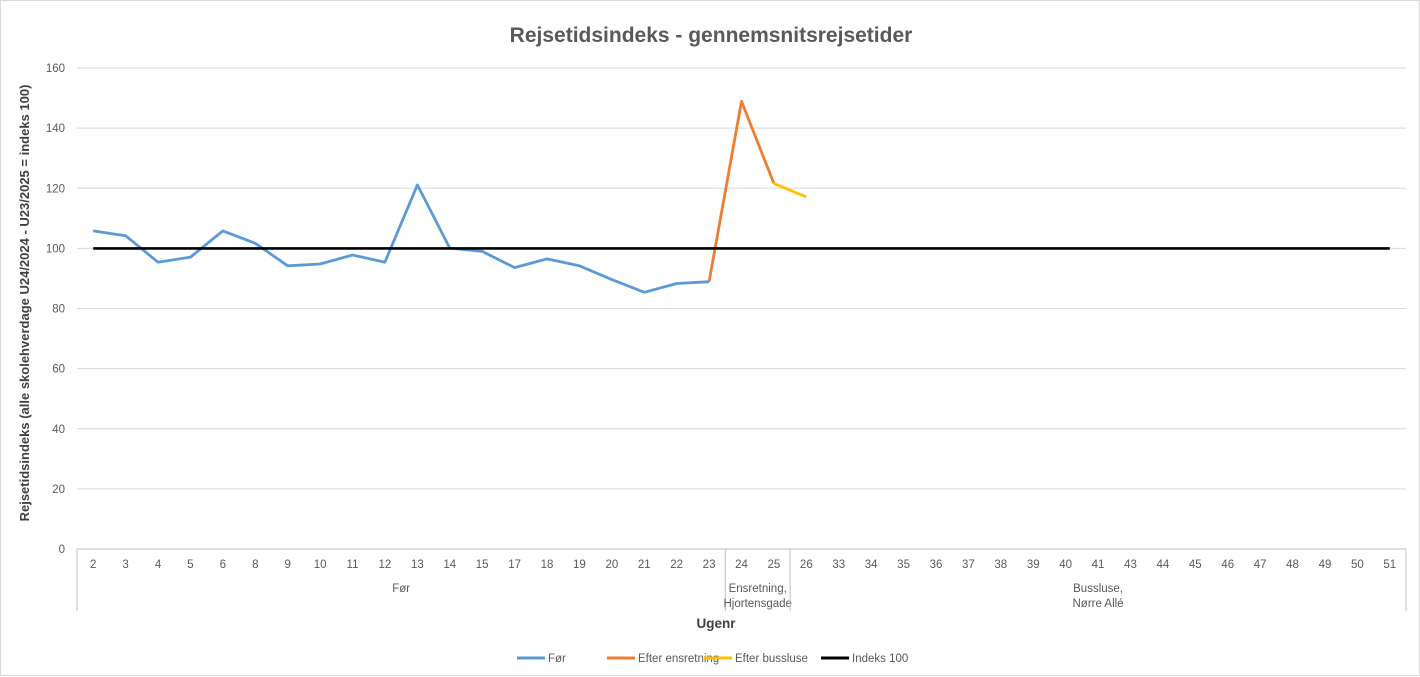 This screenshot has width=1420, height=677. I want to click on x-tick-label: 10, so click(320, 565).